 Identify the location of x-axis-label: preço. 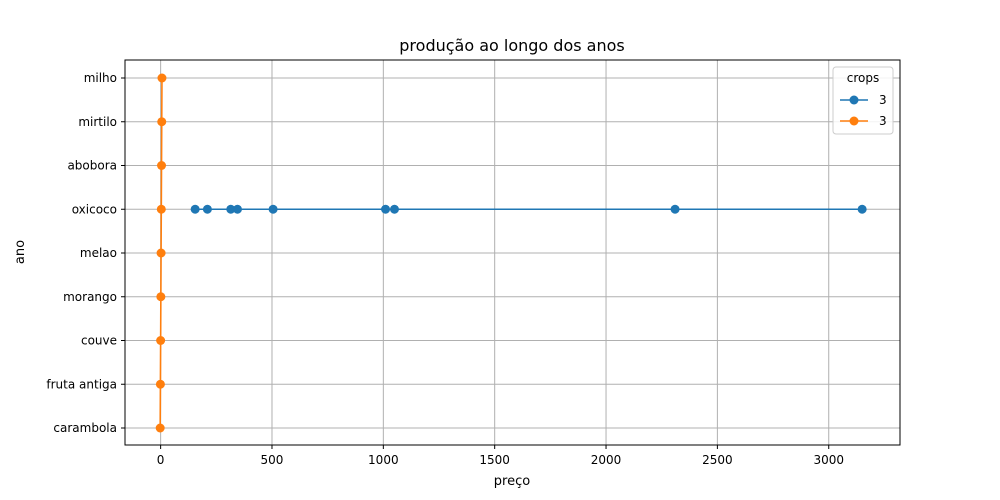
(512, 481).